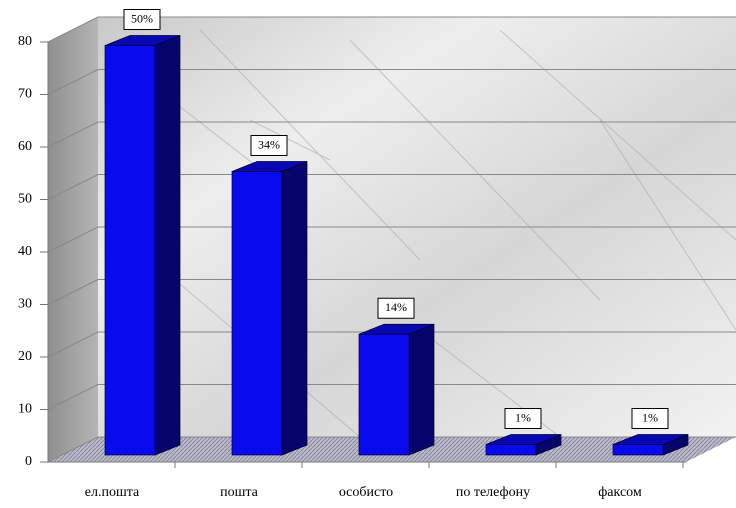 The width and height of the screenshot is (736, 508). What do you see at coordinates (25, 199) in the screenshot?
I see `y-tick-label: 50` at bounding box center [25, 199].